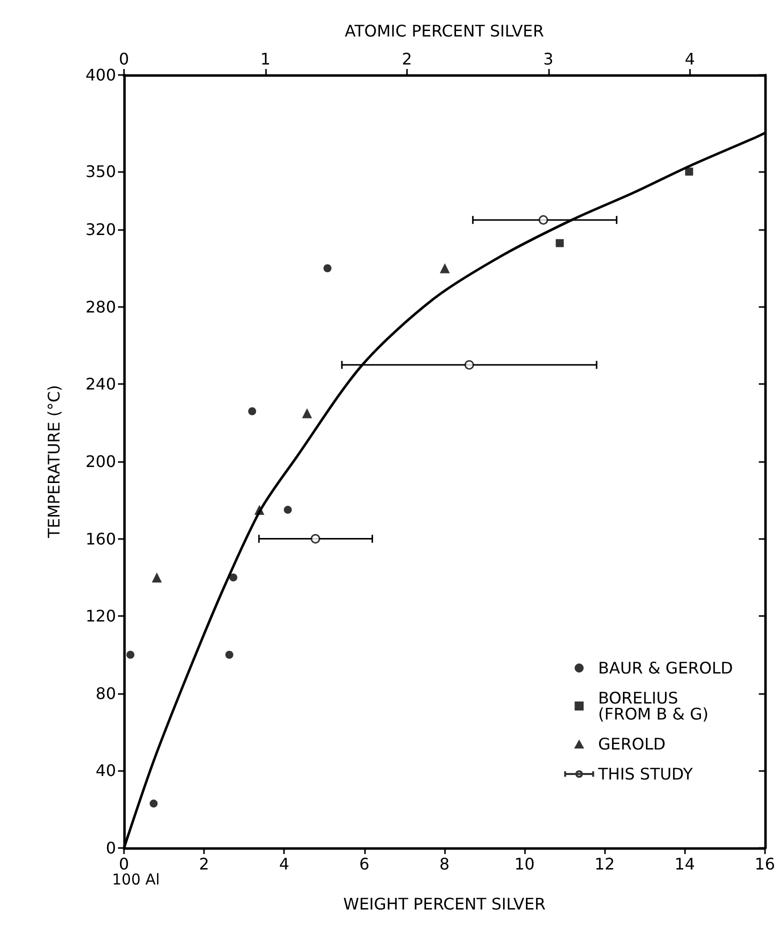 The height and width of the screenshot is (932, 778). What do you see at coordinates (100, 538) in the screenshot?
I see `y-tick-label: 160` at bounding box center [100, 538].